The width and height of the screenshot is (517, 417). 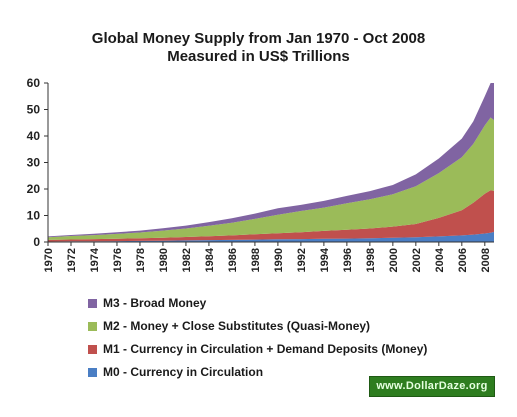 I want to click on x-tick-label: 1978, so click(x=141, y=260).